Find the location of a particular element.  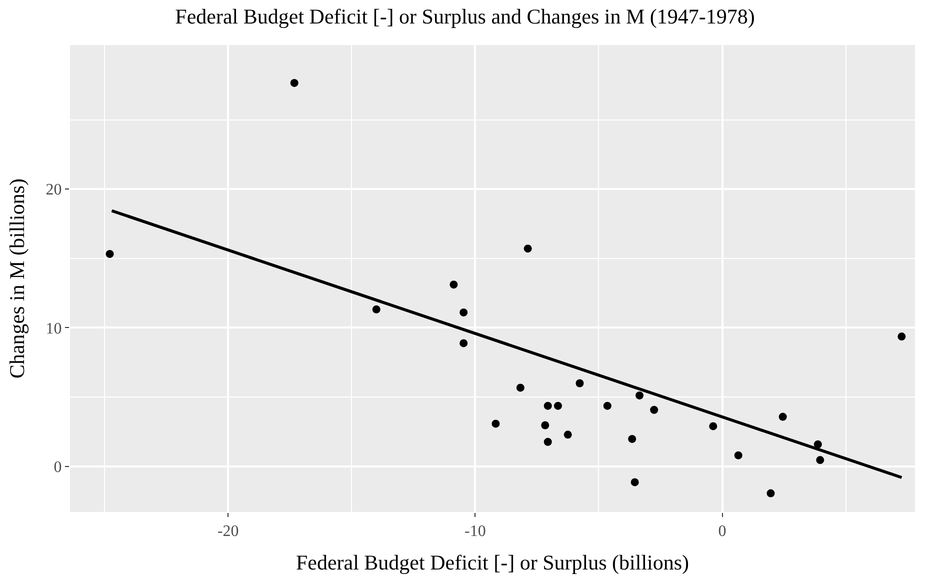

x-tick-label: -10 is located at coordinates (475, 531).